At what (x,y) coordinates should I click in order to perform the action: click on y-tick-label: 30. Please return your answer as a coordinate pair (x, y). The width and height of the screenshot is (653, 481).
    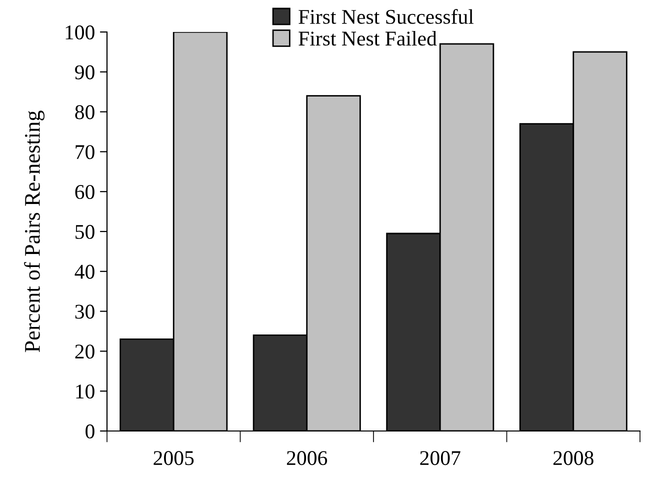
    Looking at the image, I should click on (84, 311).